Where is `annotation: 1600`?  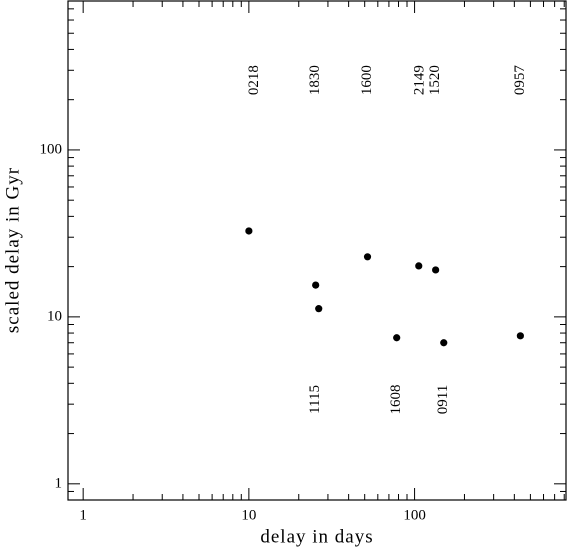
annotation: 1600 is located at coordinates (367, 80).